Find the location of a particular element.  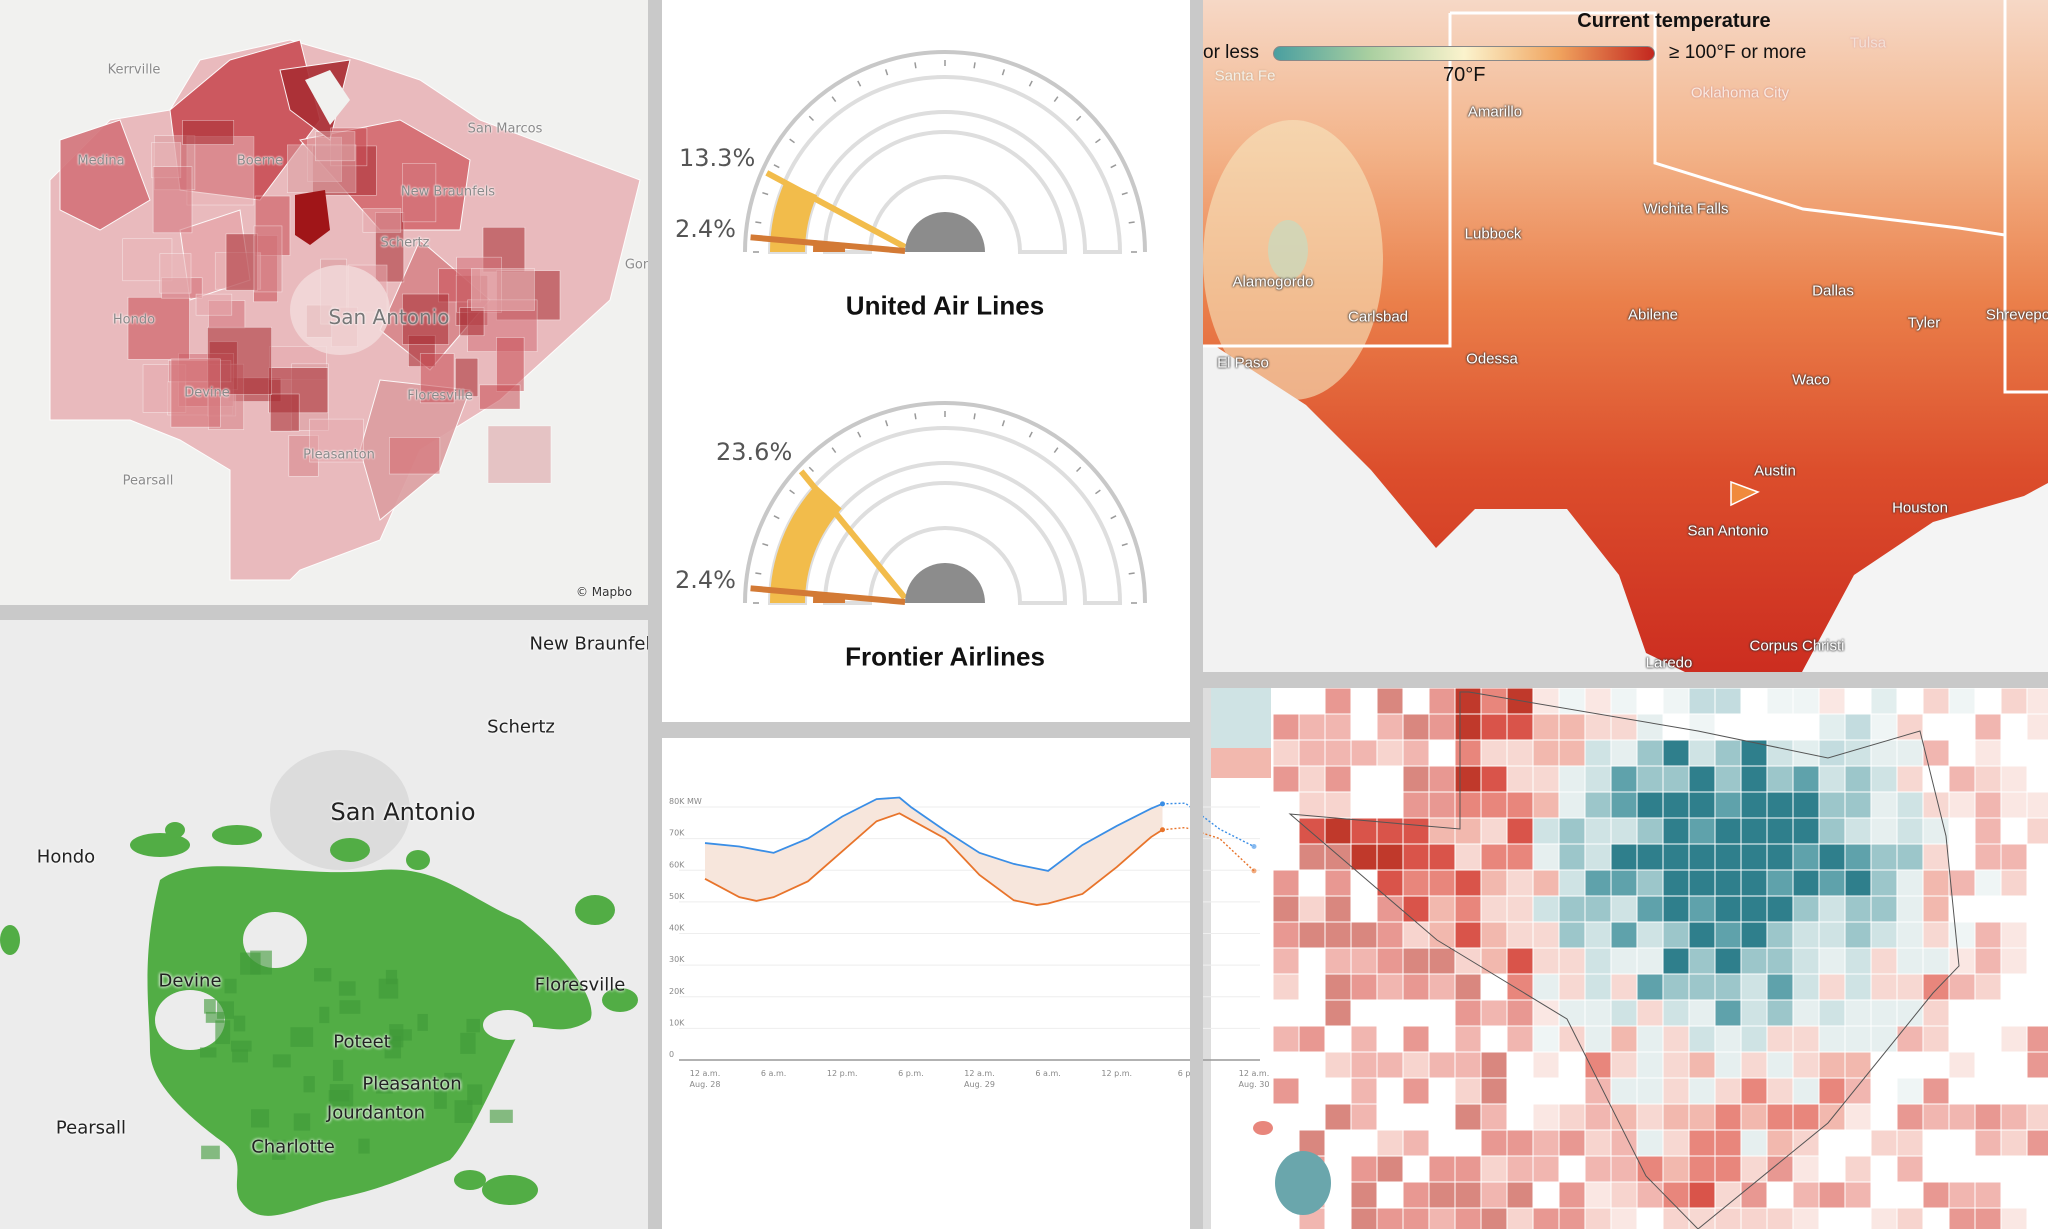

series-endpoint is located at coordinates (1162, 804).